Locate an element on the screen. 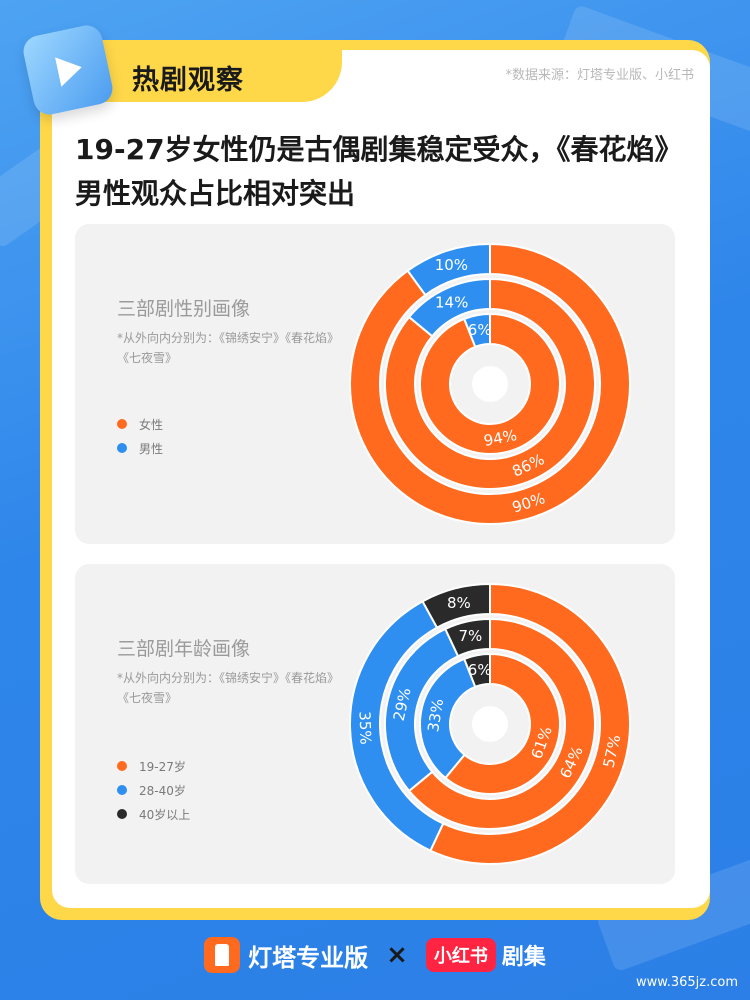 This screenshot has height=1000, width=750. data-source-note: *数据来源：灯塔专业版、小红书 is located at coordinates (599, 75).